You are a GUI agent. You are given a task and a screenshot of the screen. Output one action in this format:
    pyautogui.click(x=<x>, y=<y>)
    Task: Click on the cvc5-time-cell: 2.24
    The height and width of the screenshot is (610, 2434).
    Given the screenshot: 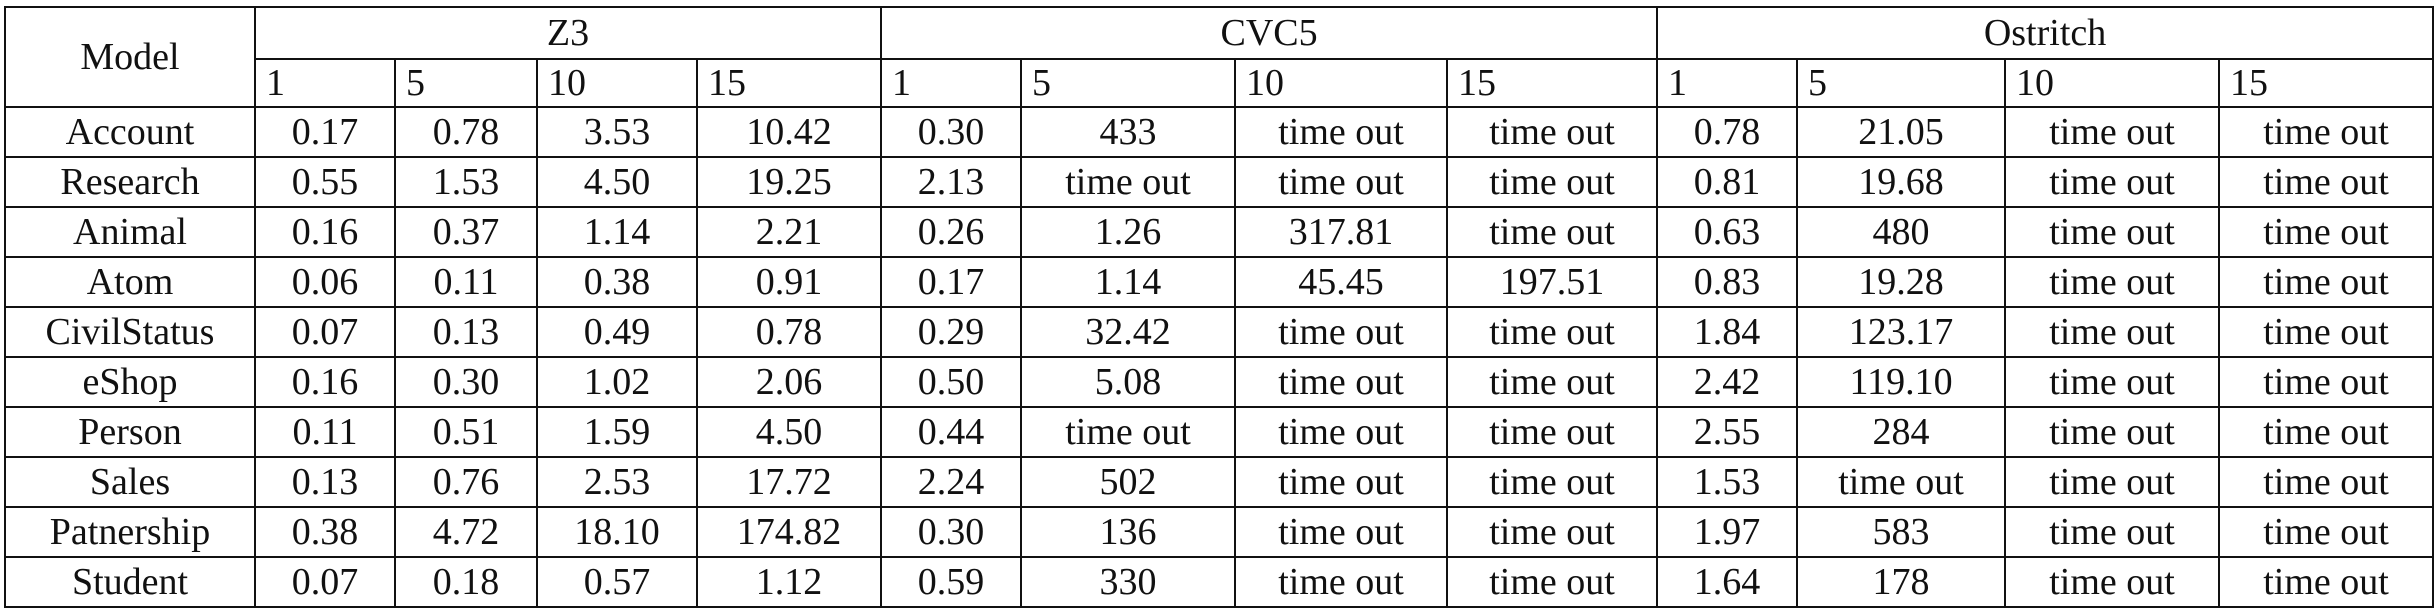 What is the action you would take?
    pyautogui.click(x=951, y=482)
    